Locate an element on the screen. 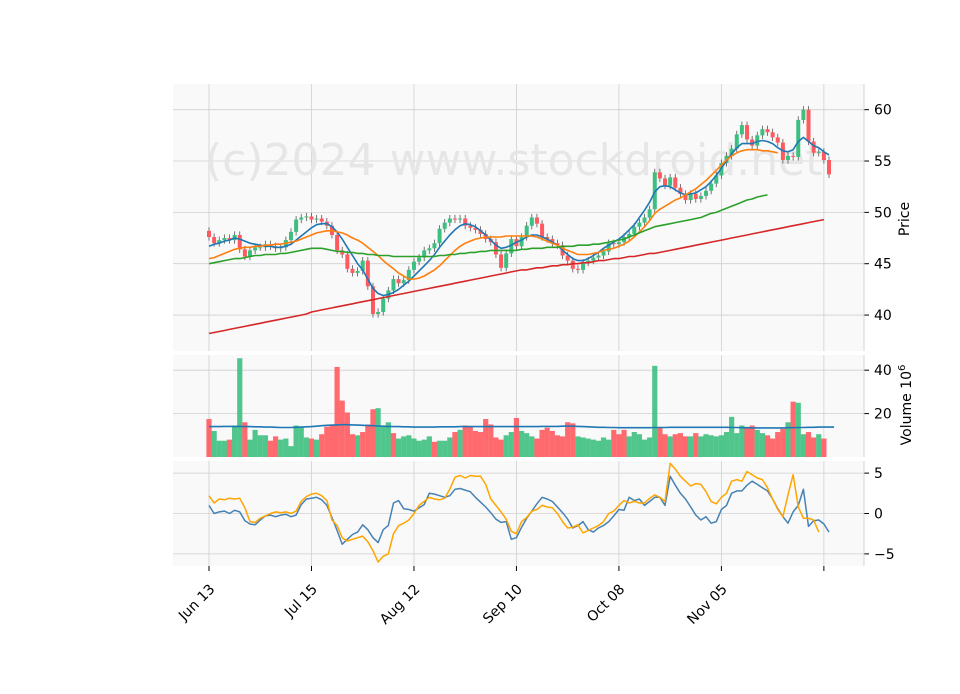 The height and width of the screenshot is (694, 960). x-tick-label: Nov 05 is located at coordinates (707, 604).